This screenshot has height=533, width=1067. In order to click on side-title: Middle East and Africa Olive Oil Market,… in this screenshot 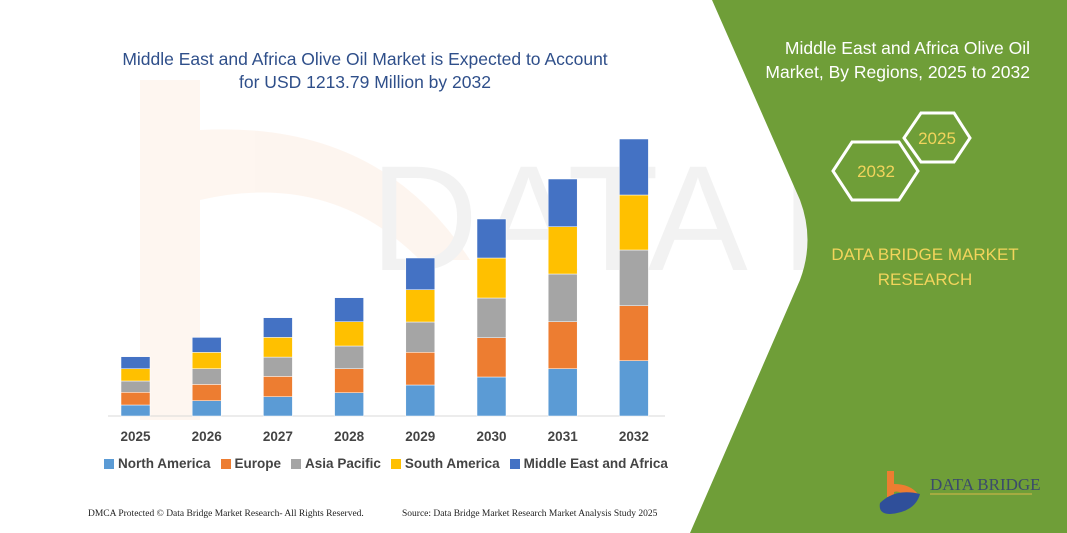, I will do `click(885, 60)`.